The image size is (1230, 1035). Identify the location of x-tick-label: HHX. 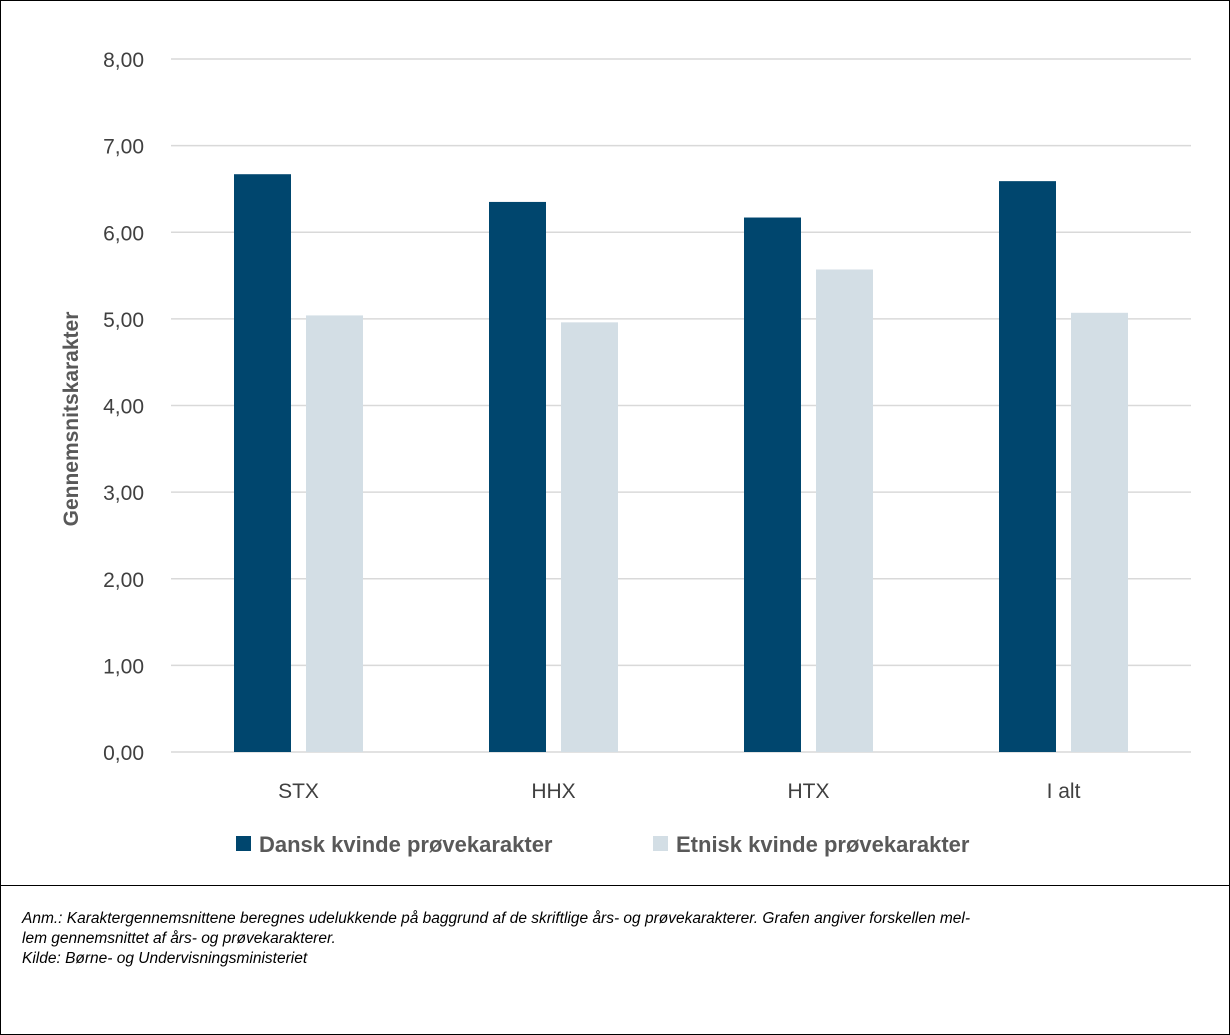
(553, 791).